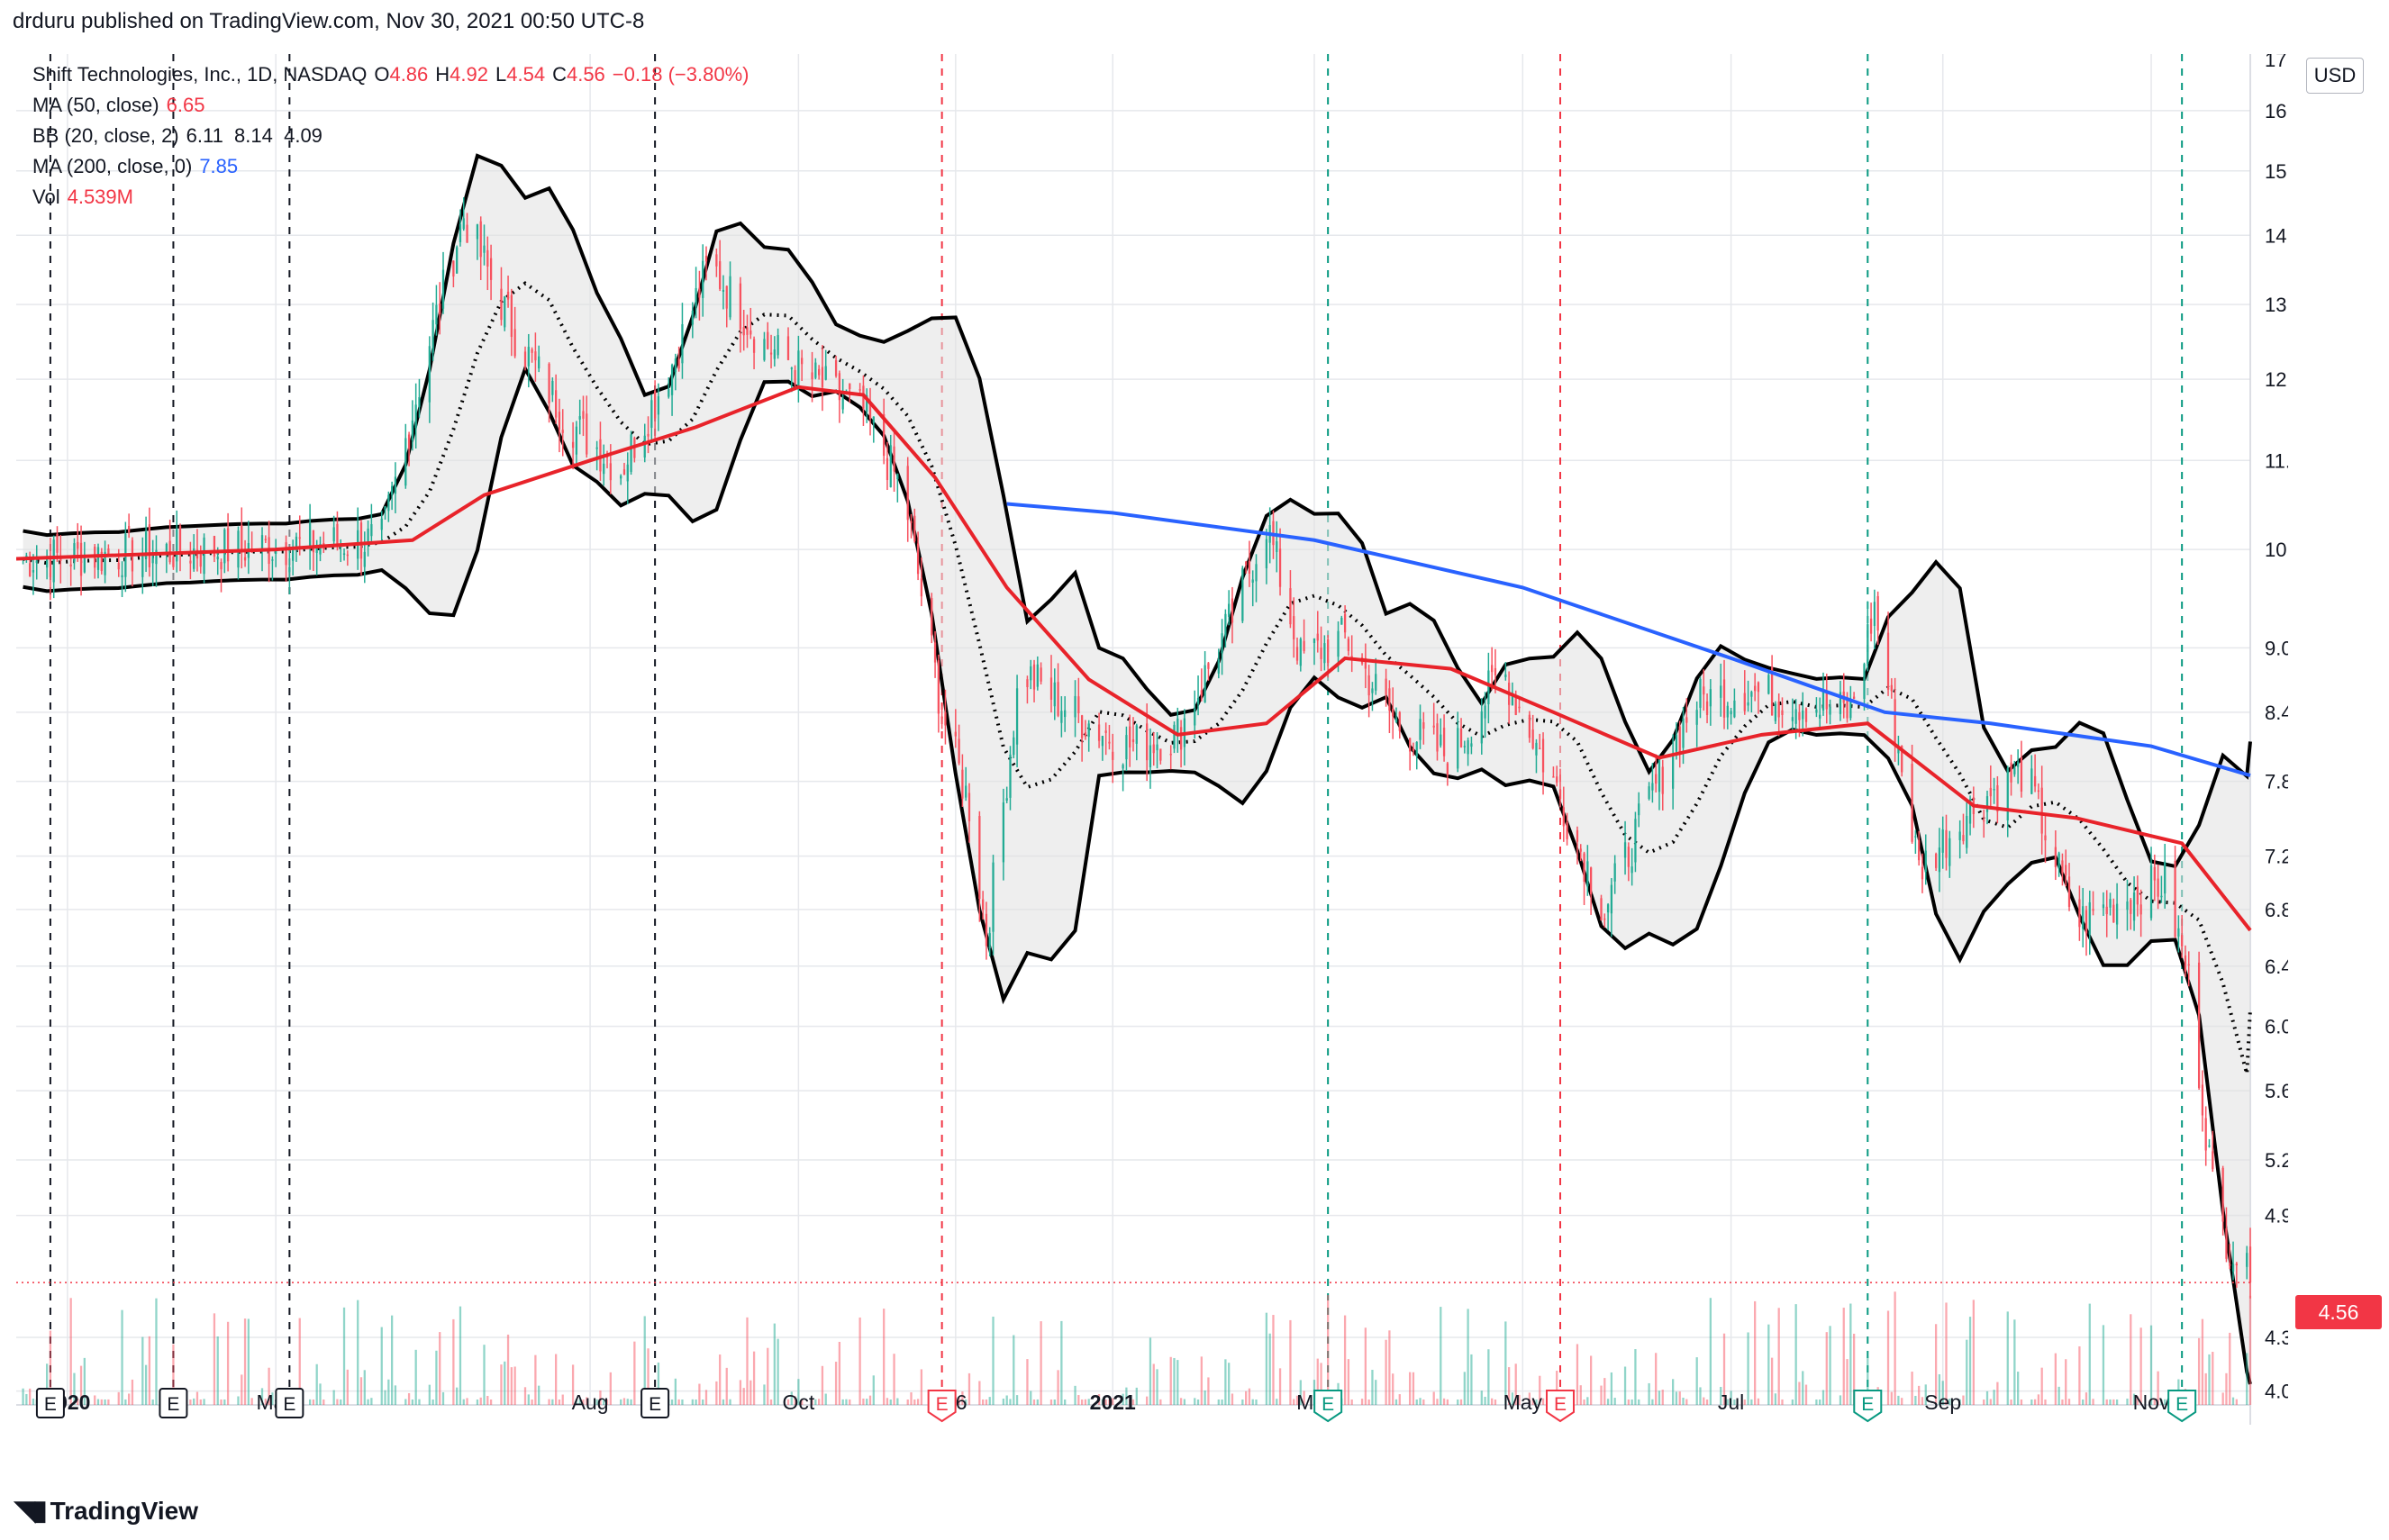 Image resolution: width=2389 pixels, height=1540 pixels. I want to click on tradingview-logo: ◥▮ TradingView, so click(106, 1510).